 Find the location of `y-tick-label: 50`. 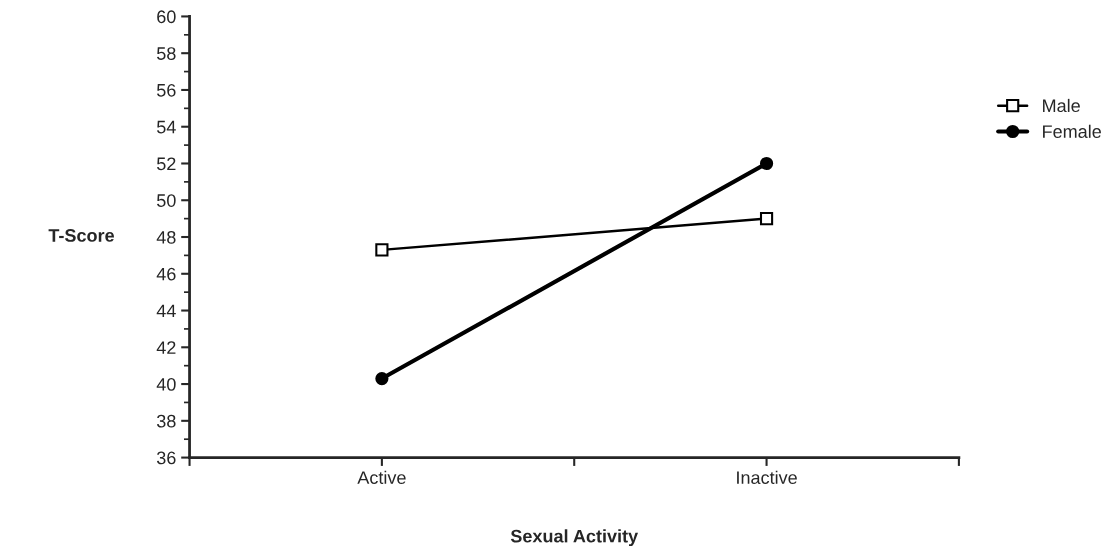

y-tick-label: 50 is located at coordinates (166, 200).